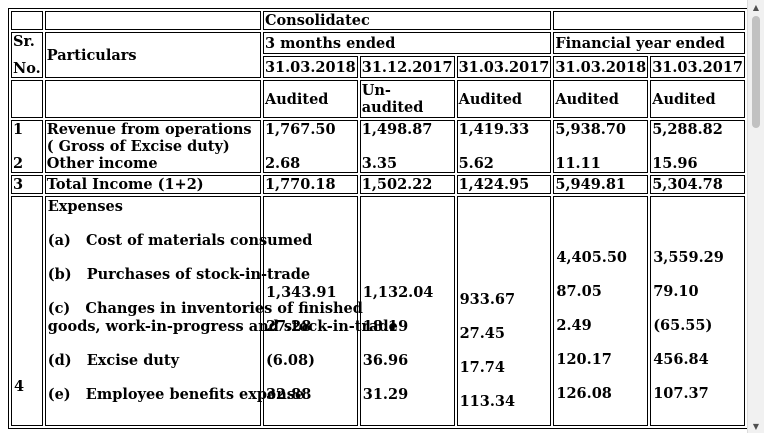 The height and width of the screenshot is (433, 764). Describe the element at coordinates (592, 257) in the screenshot. I see `value: 4,405.50` at that location.